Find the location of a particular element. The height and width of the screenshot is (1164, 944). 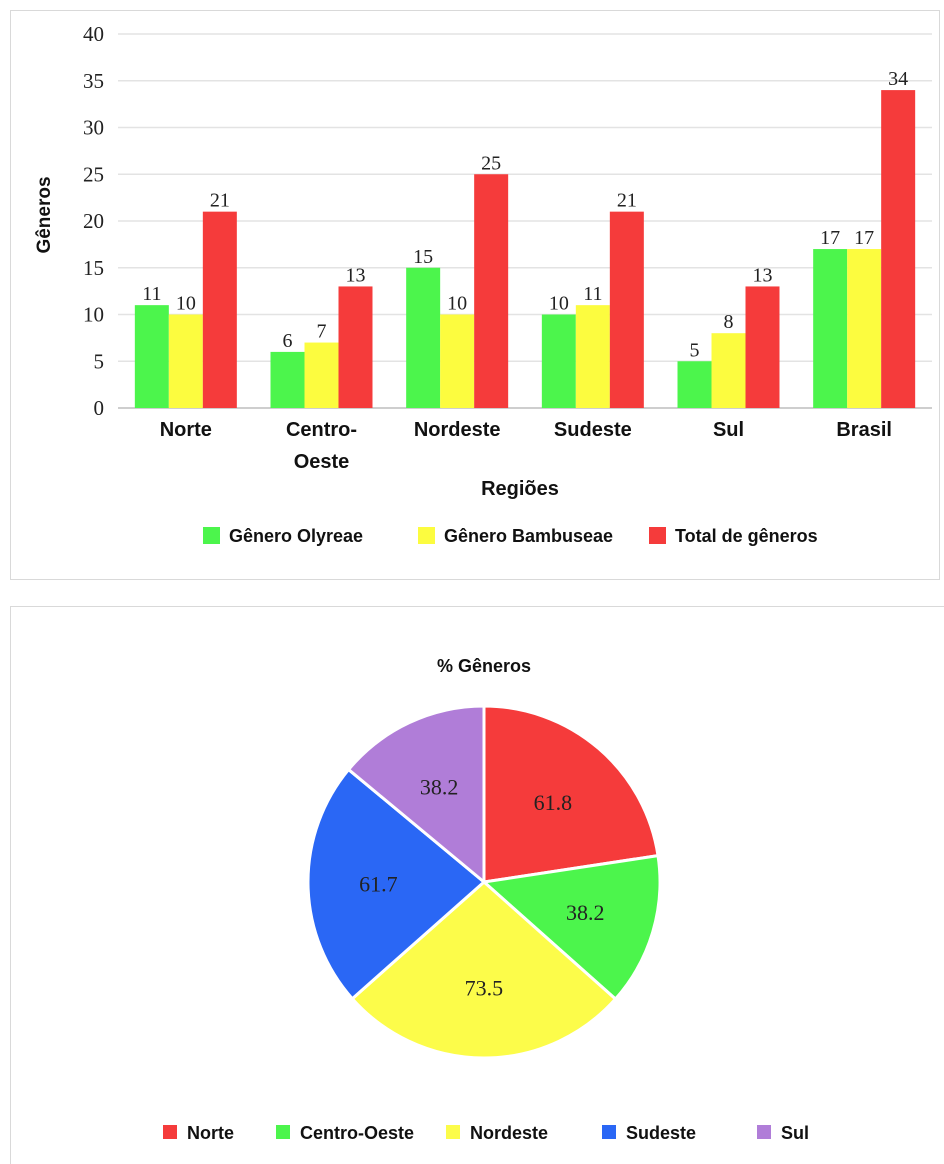

x-tick-label-line: Centro- is located at coordinates (321, 430).